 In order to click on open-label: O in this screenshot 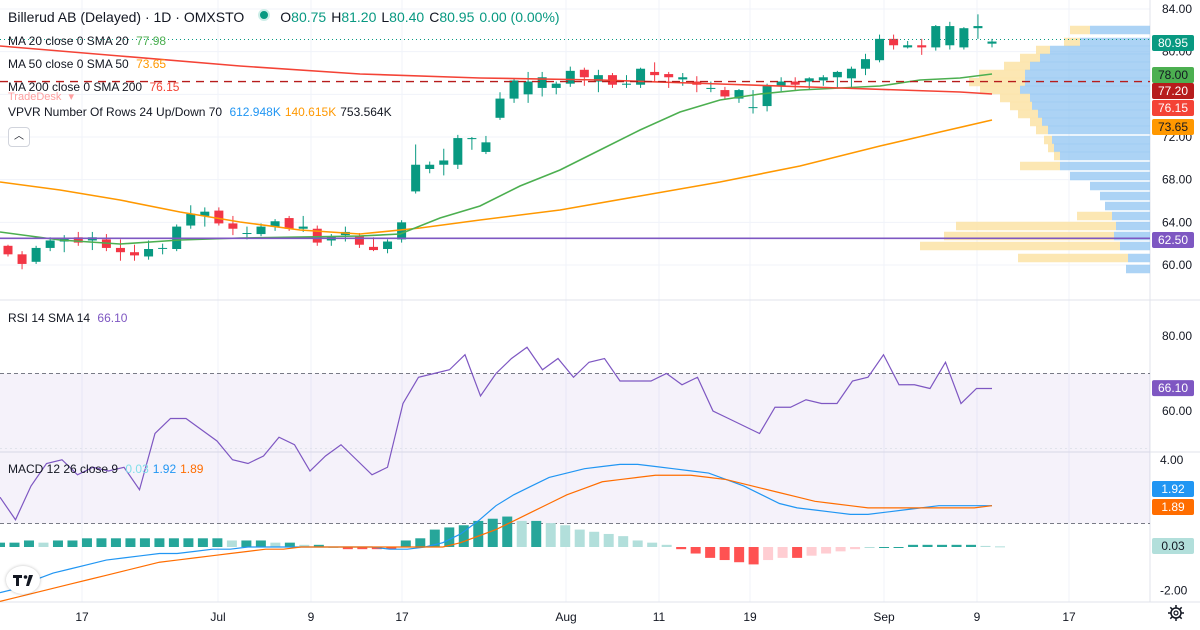, I will do `click(286, 17)`.